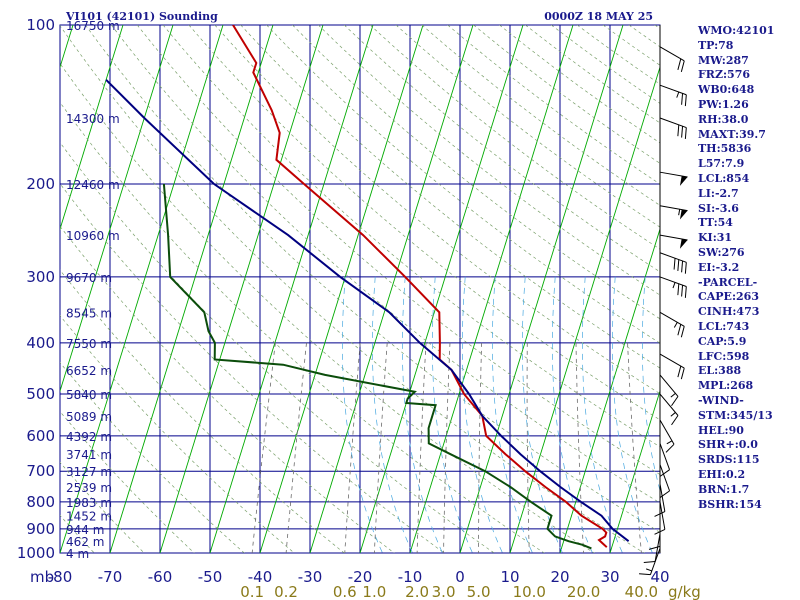  I want to click on index-item: -WIND-, so click(721, 400).